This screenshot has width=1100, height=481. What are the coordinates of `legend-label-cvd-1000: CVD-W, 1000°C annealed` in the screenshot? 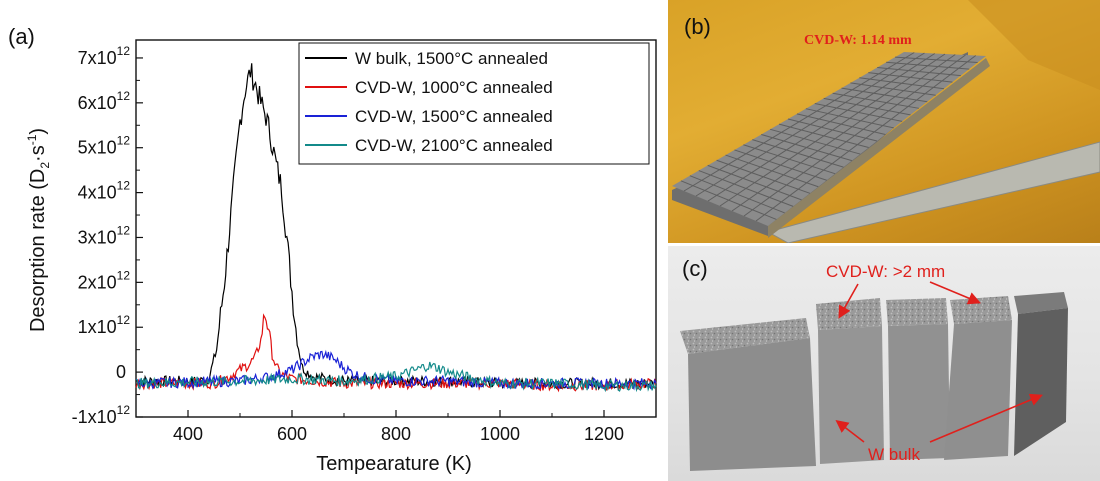 It's located at (454, 87).